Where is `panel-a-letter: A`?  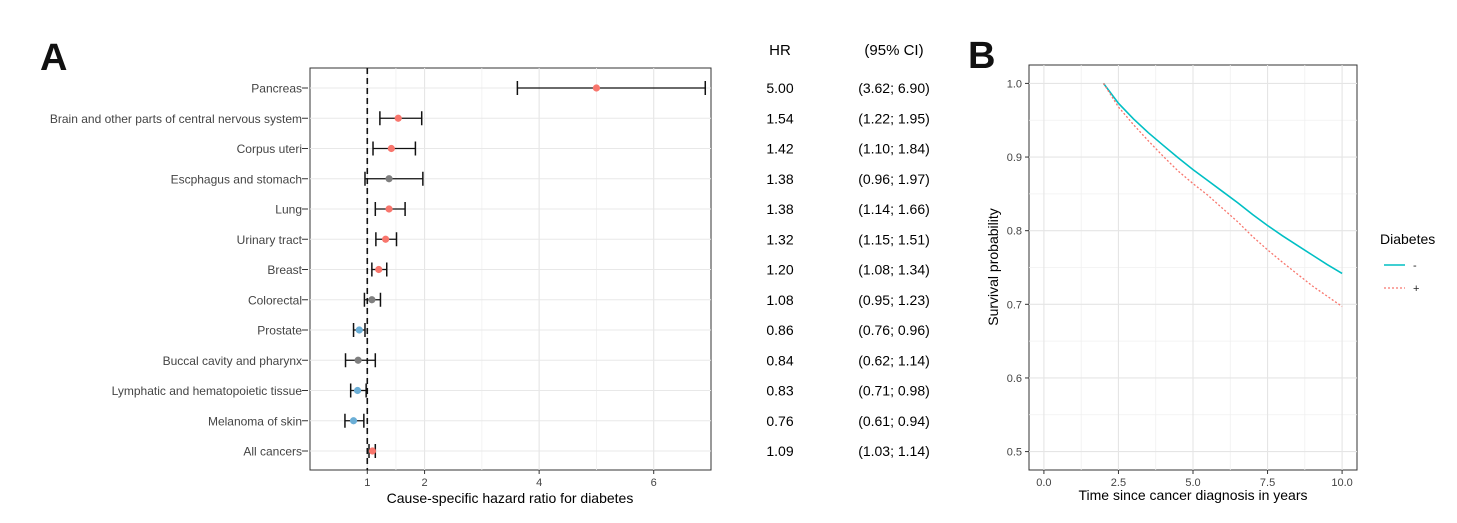
panel-a-letter: A is located at coordinates (53, 58).